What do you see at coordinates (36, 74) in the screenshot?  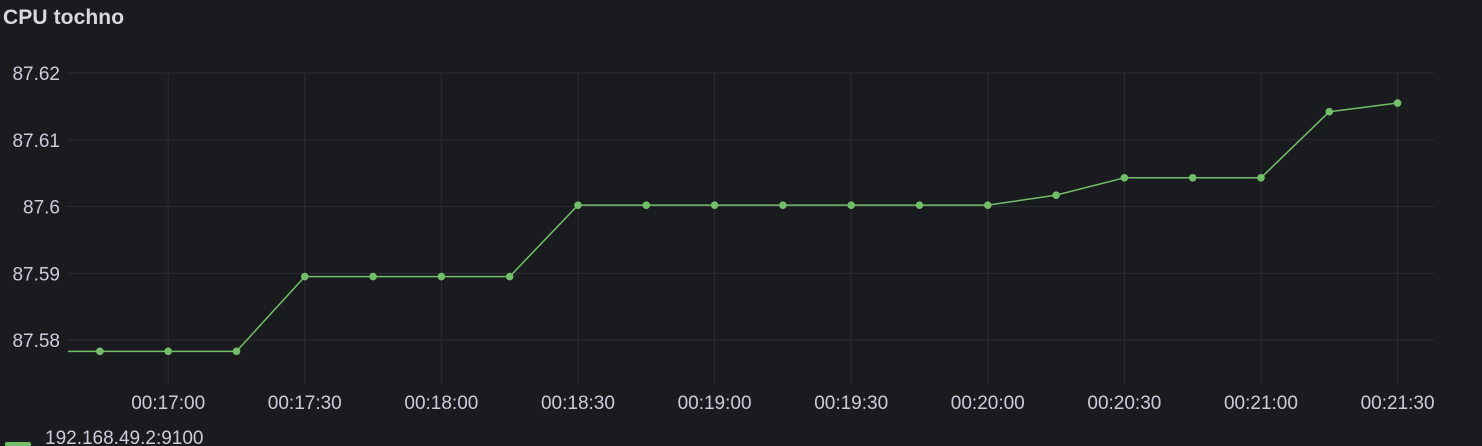 I see `y-tick-label: 87.62` at bounding box center [36, 74].